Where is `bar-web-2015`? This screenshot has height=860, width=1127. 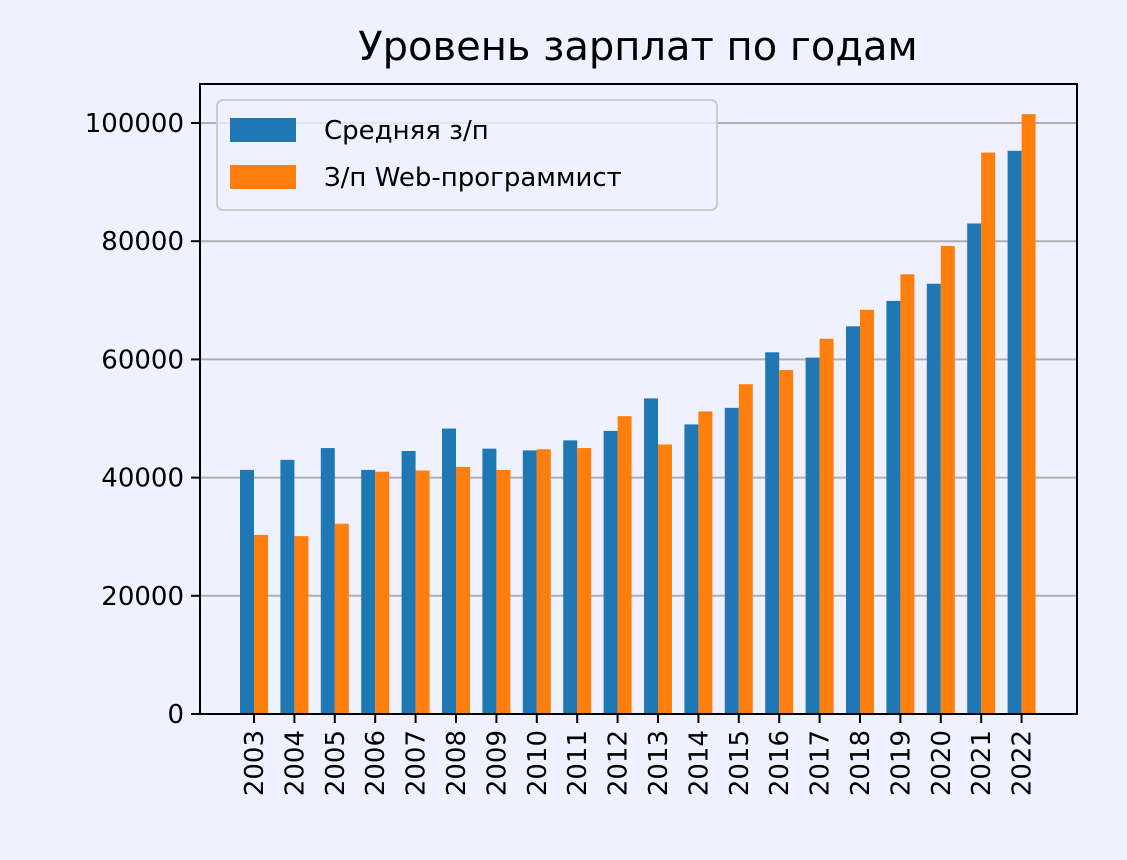
bar-web-2015 is located at coordinates (745, 549).